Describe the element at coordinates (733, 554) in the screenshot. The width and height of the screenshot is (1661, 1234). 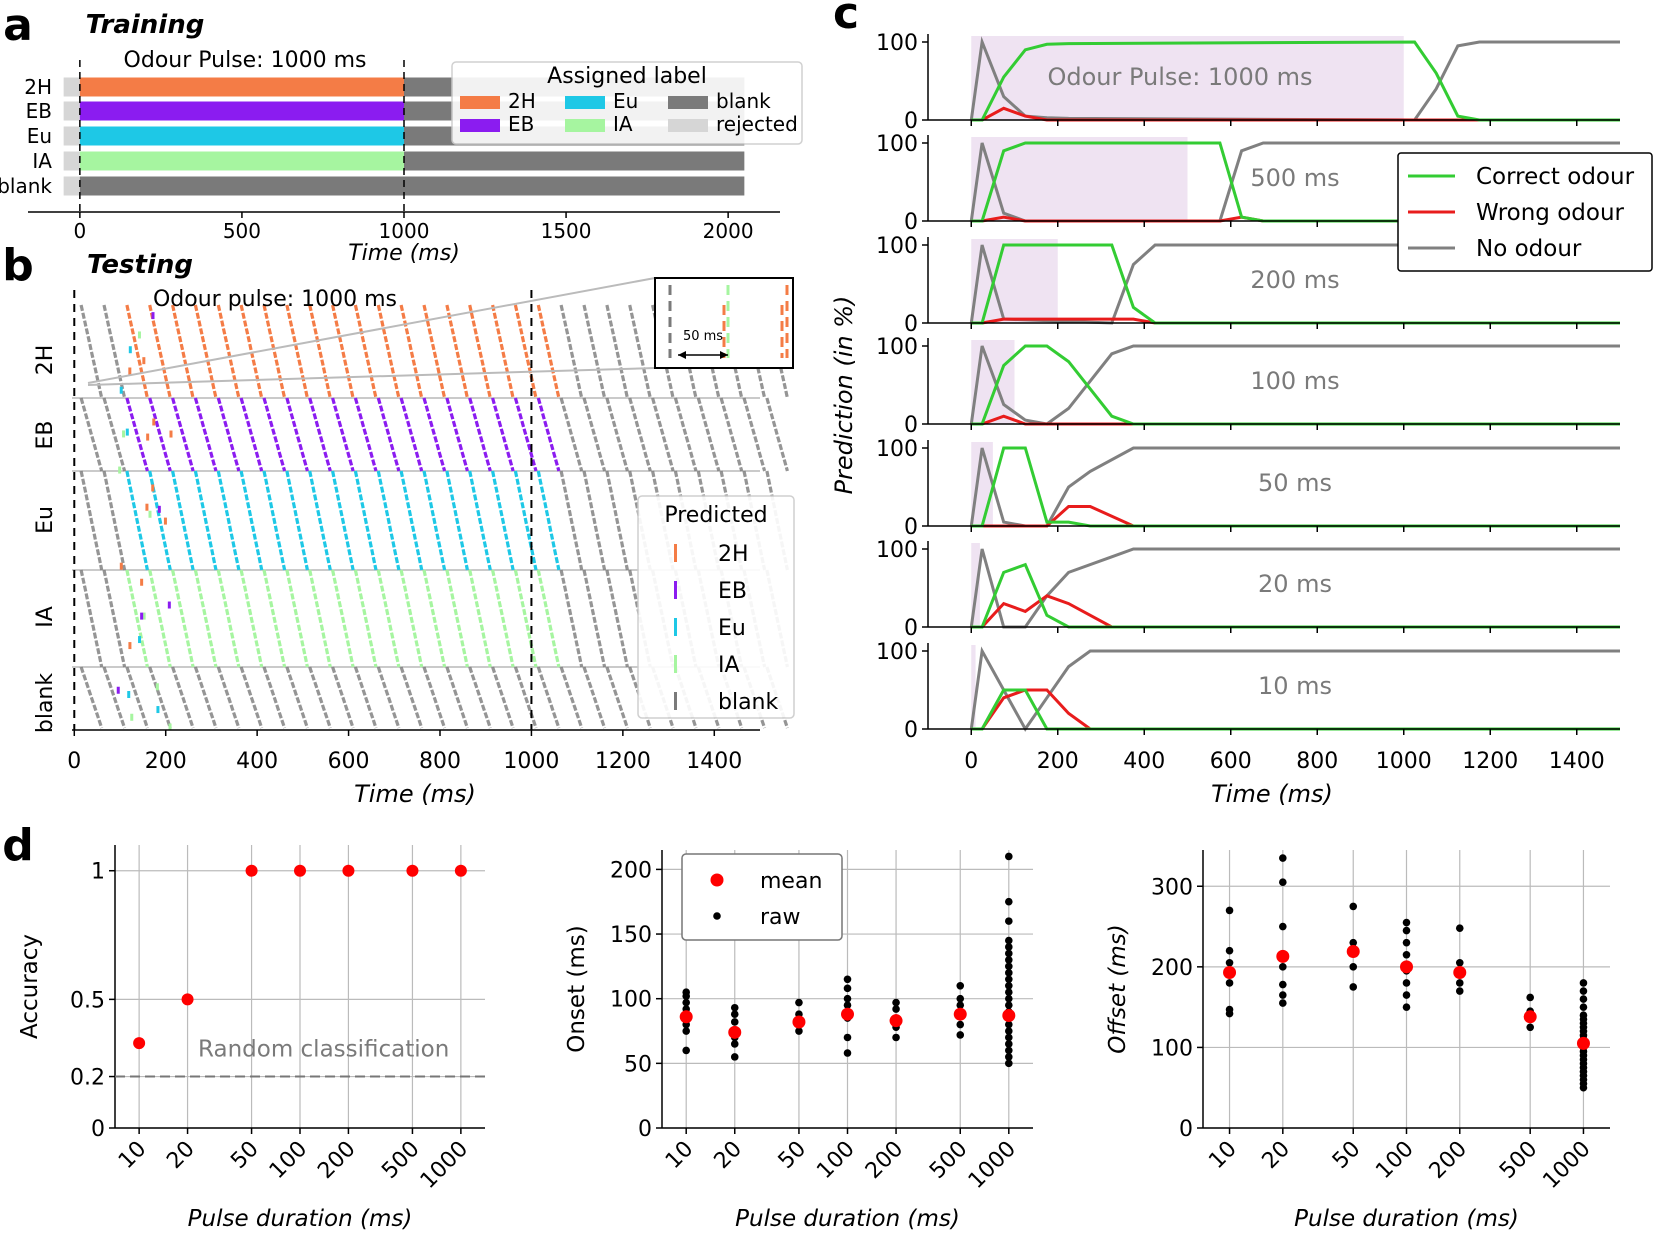
I see `legend-b-label-2h: 2H` at that location.